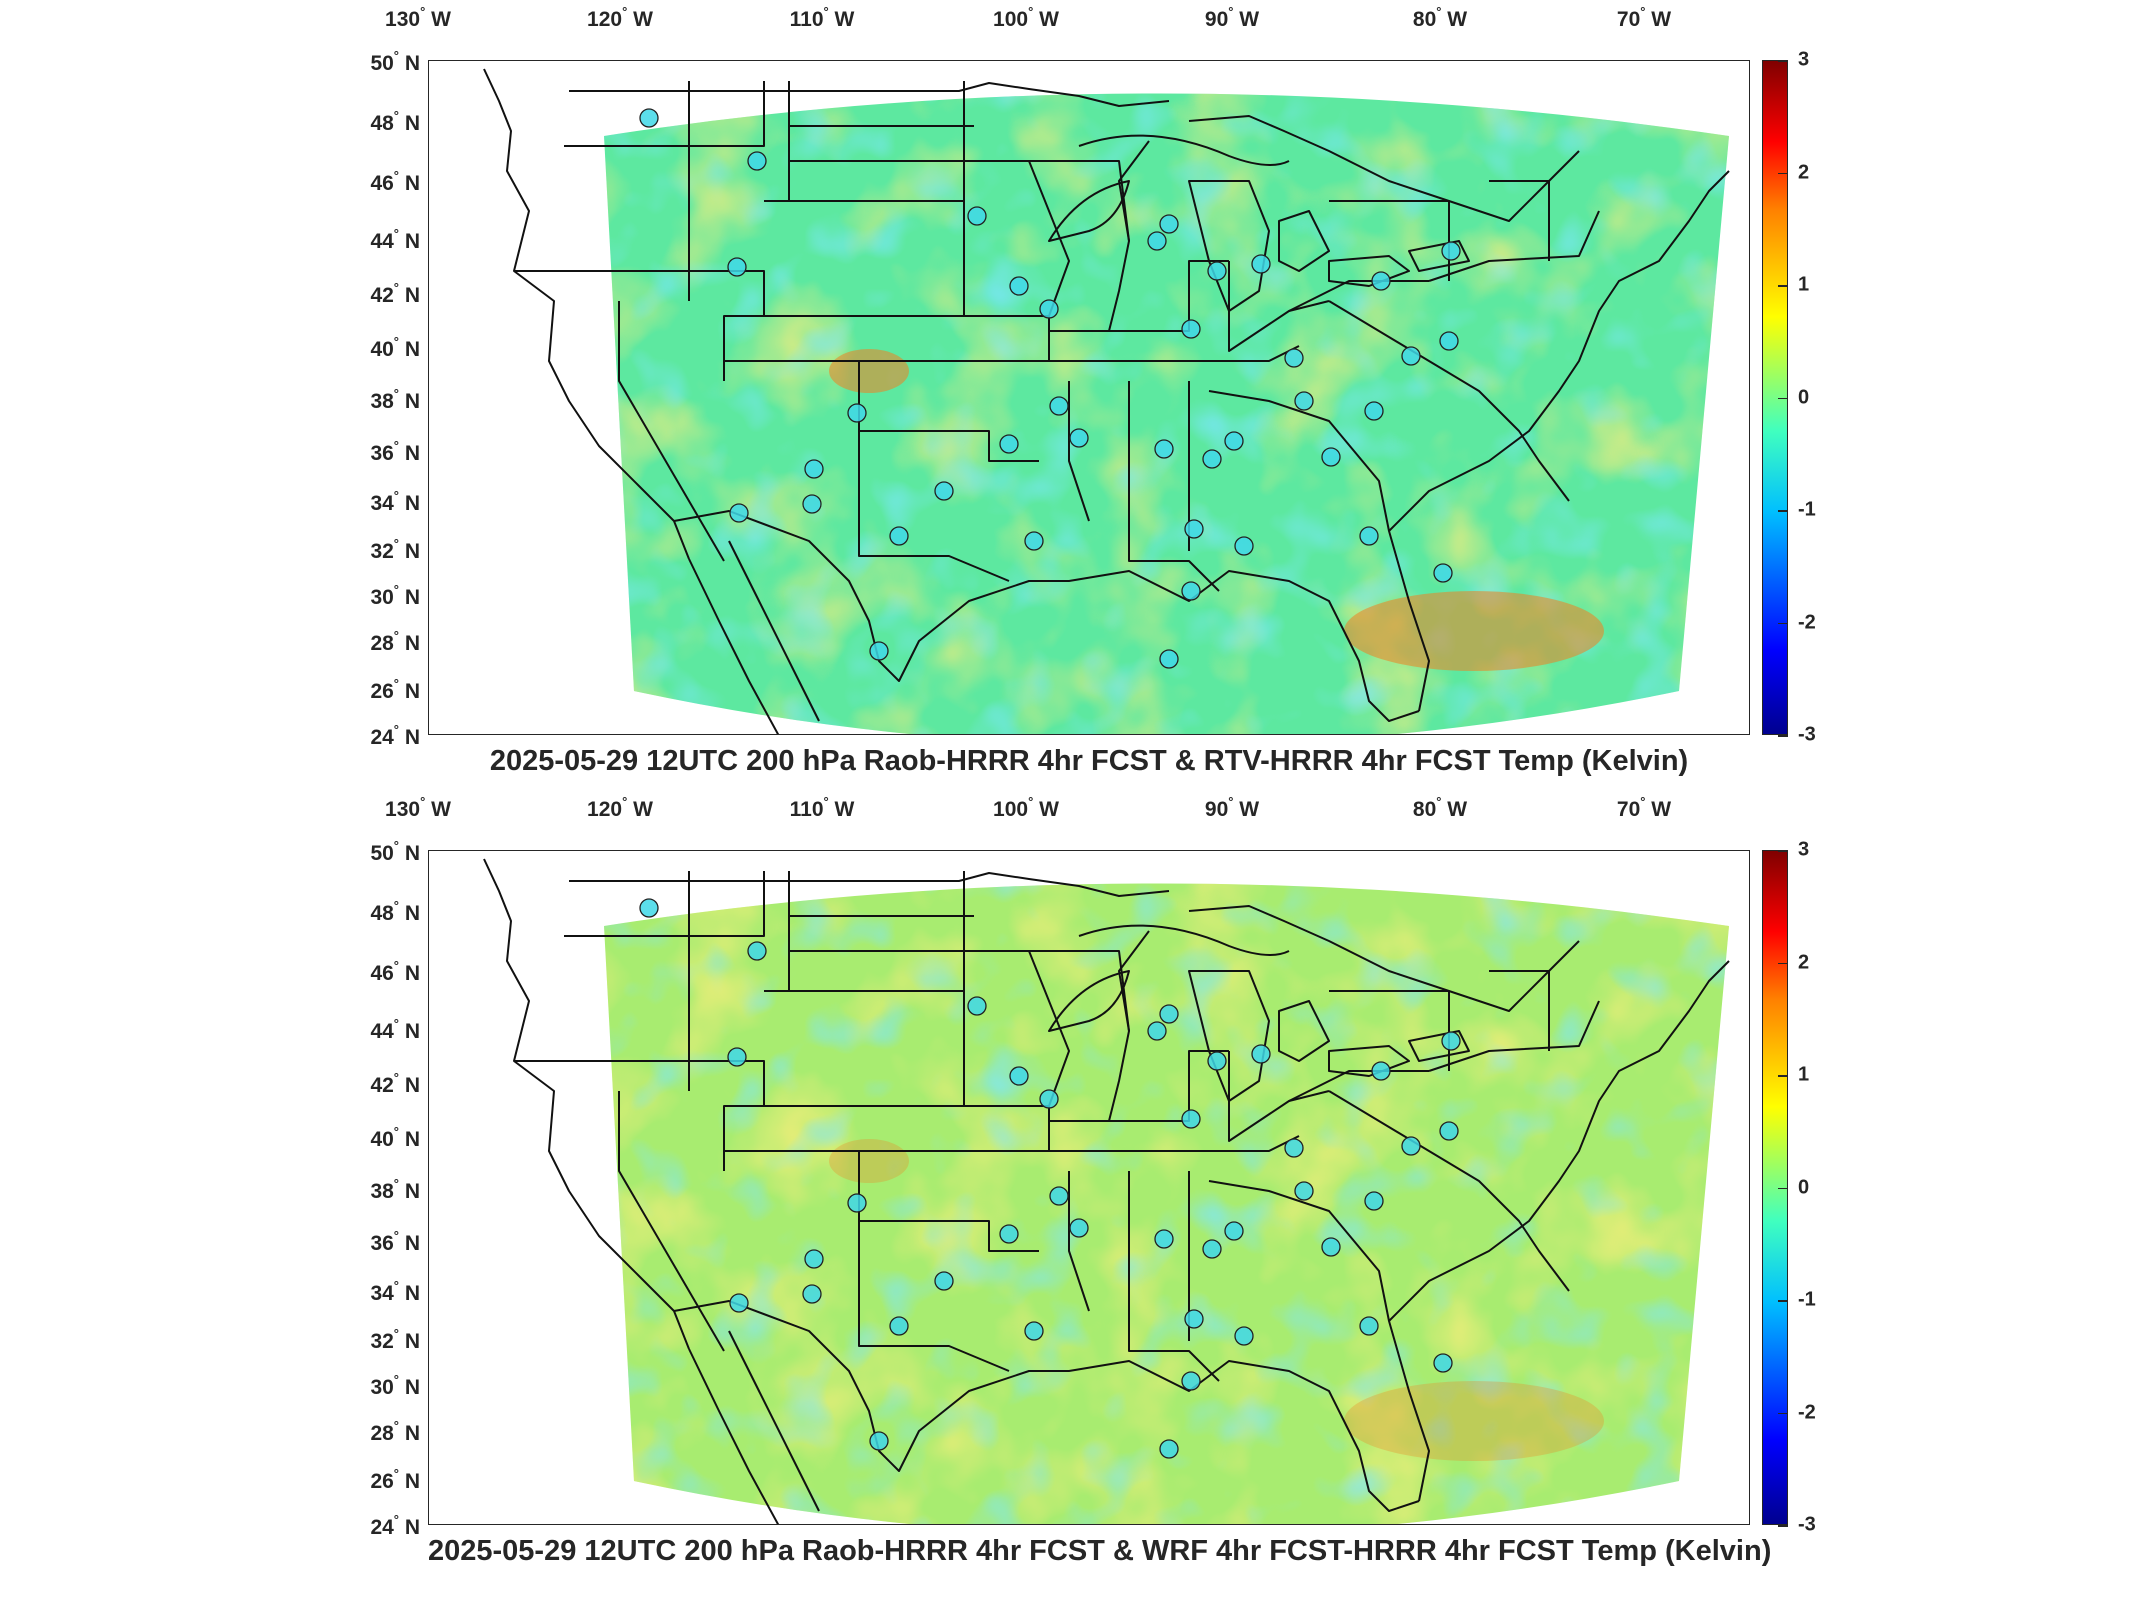  What do you see at coordinates (395, 1137) in the screenshot?
I see `latitude-label: 40° N` at bounding box center [395, 1137].